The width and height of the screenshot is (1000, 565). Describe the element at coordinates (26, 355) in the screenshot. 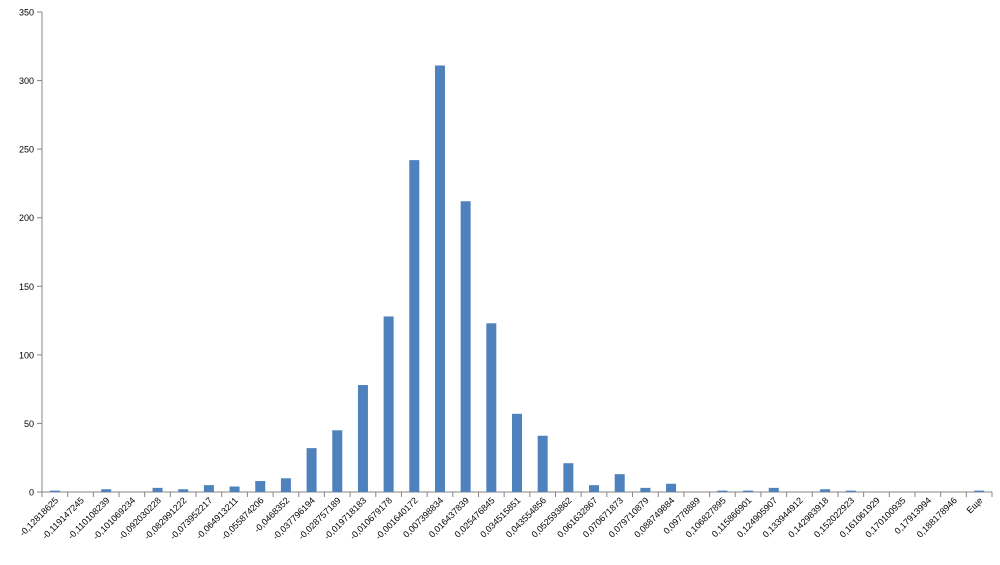

I see `y-tick-label: 100` at that location.